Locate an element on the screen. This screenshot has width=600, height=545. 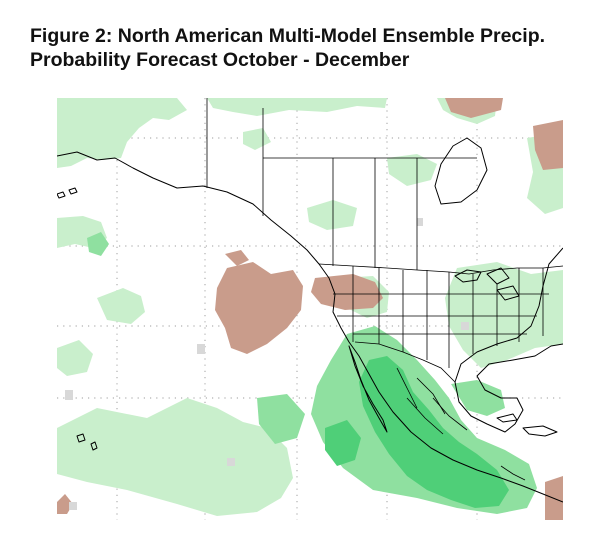
wet-probability-strong is located at coordinates (417, 432).